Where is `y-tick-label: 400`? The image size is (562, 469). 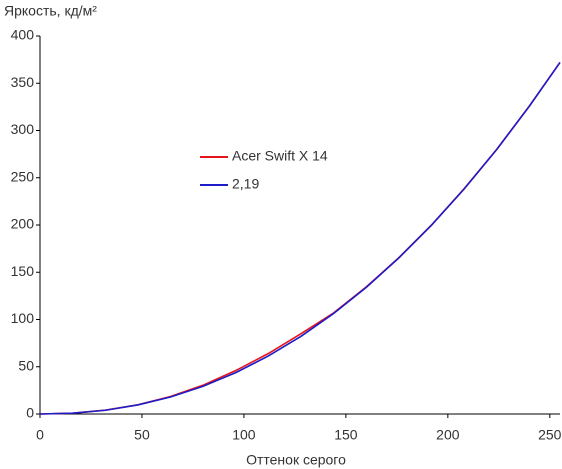
y-tick-label: 400 is located at coordinates (23, 35).